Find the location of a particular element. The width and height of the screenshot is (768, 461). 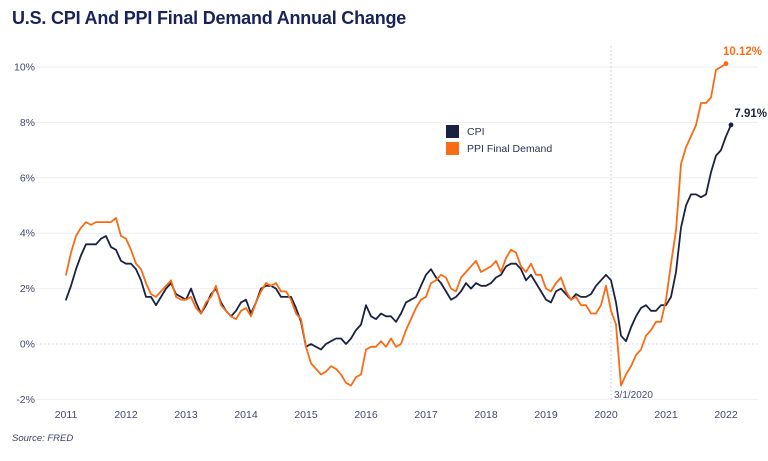

x-tick-label: 2016 is located at coordinates (366, 415).